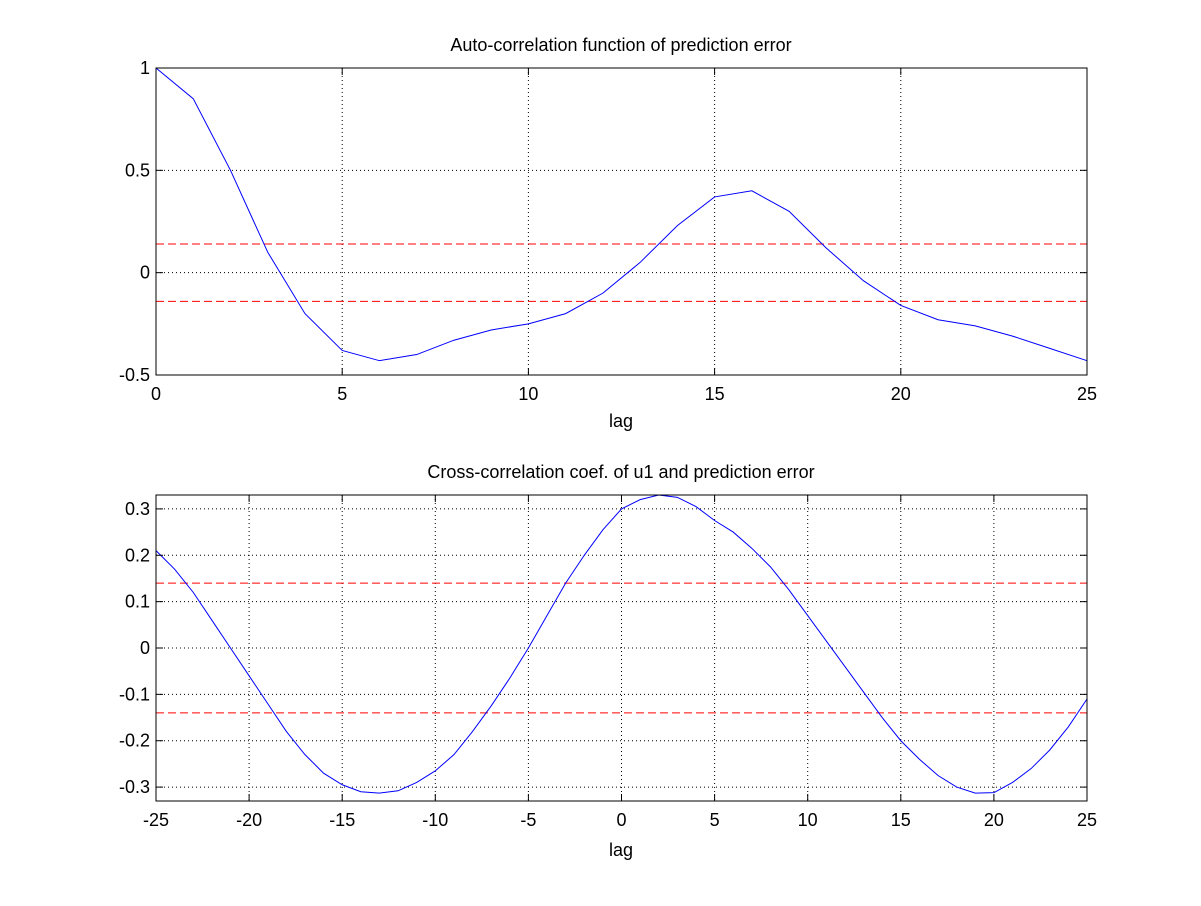 The image size is (1201, 906). What do you see at coordinates (156, 820) in the screenshot?
I see `x-tick-label: -25` at bounding box center [156, 820].